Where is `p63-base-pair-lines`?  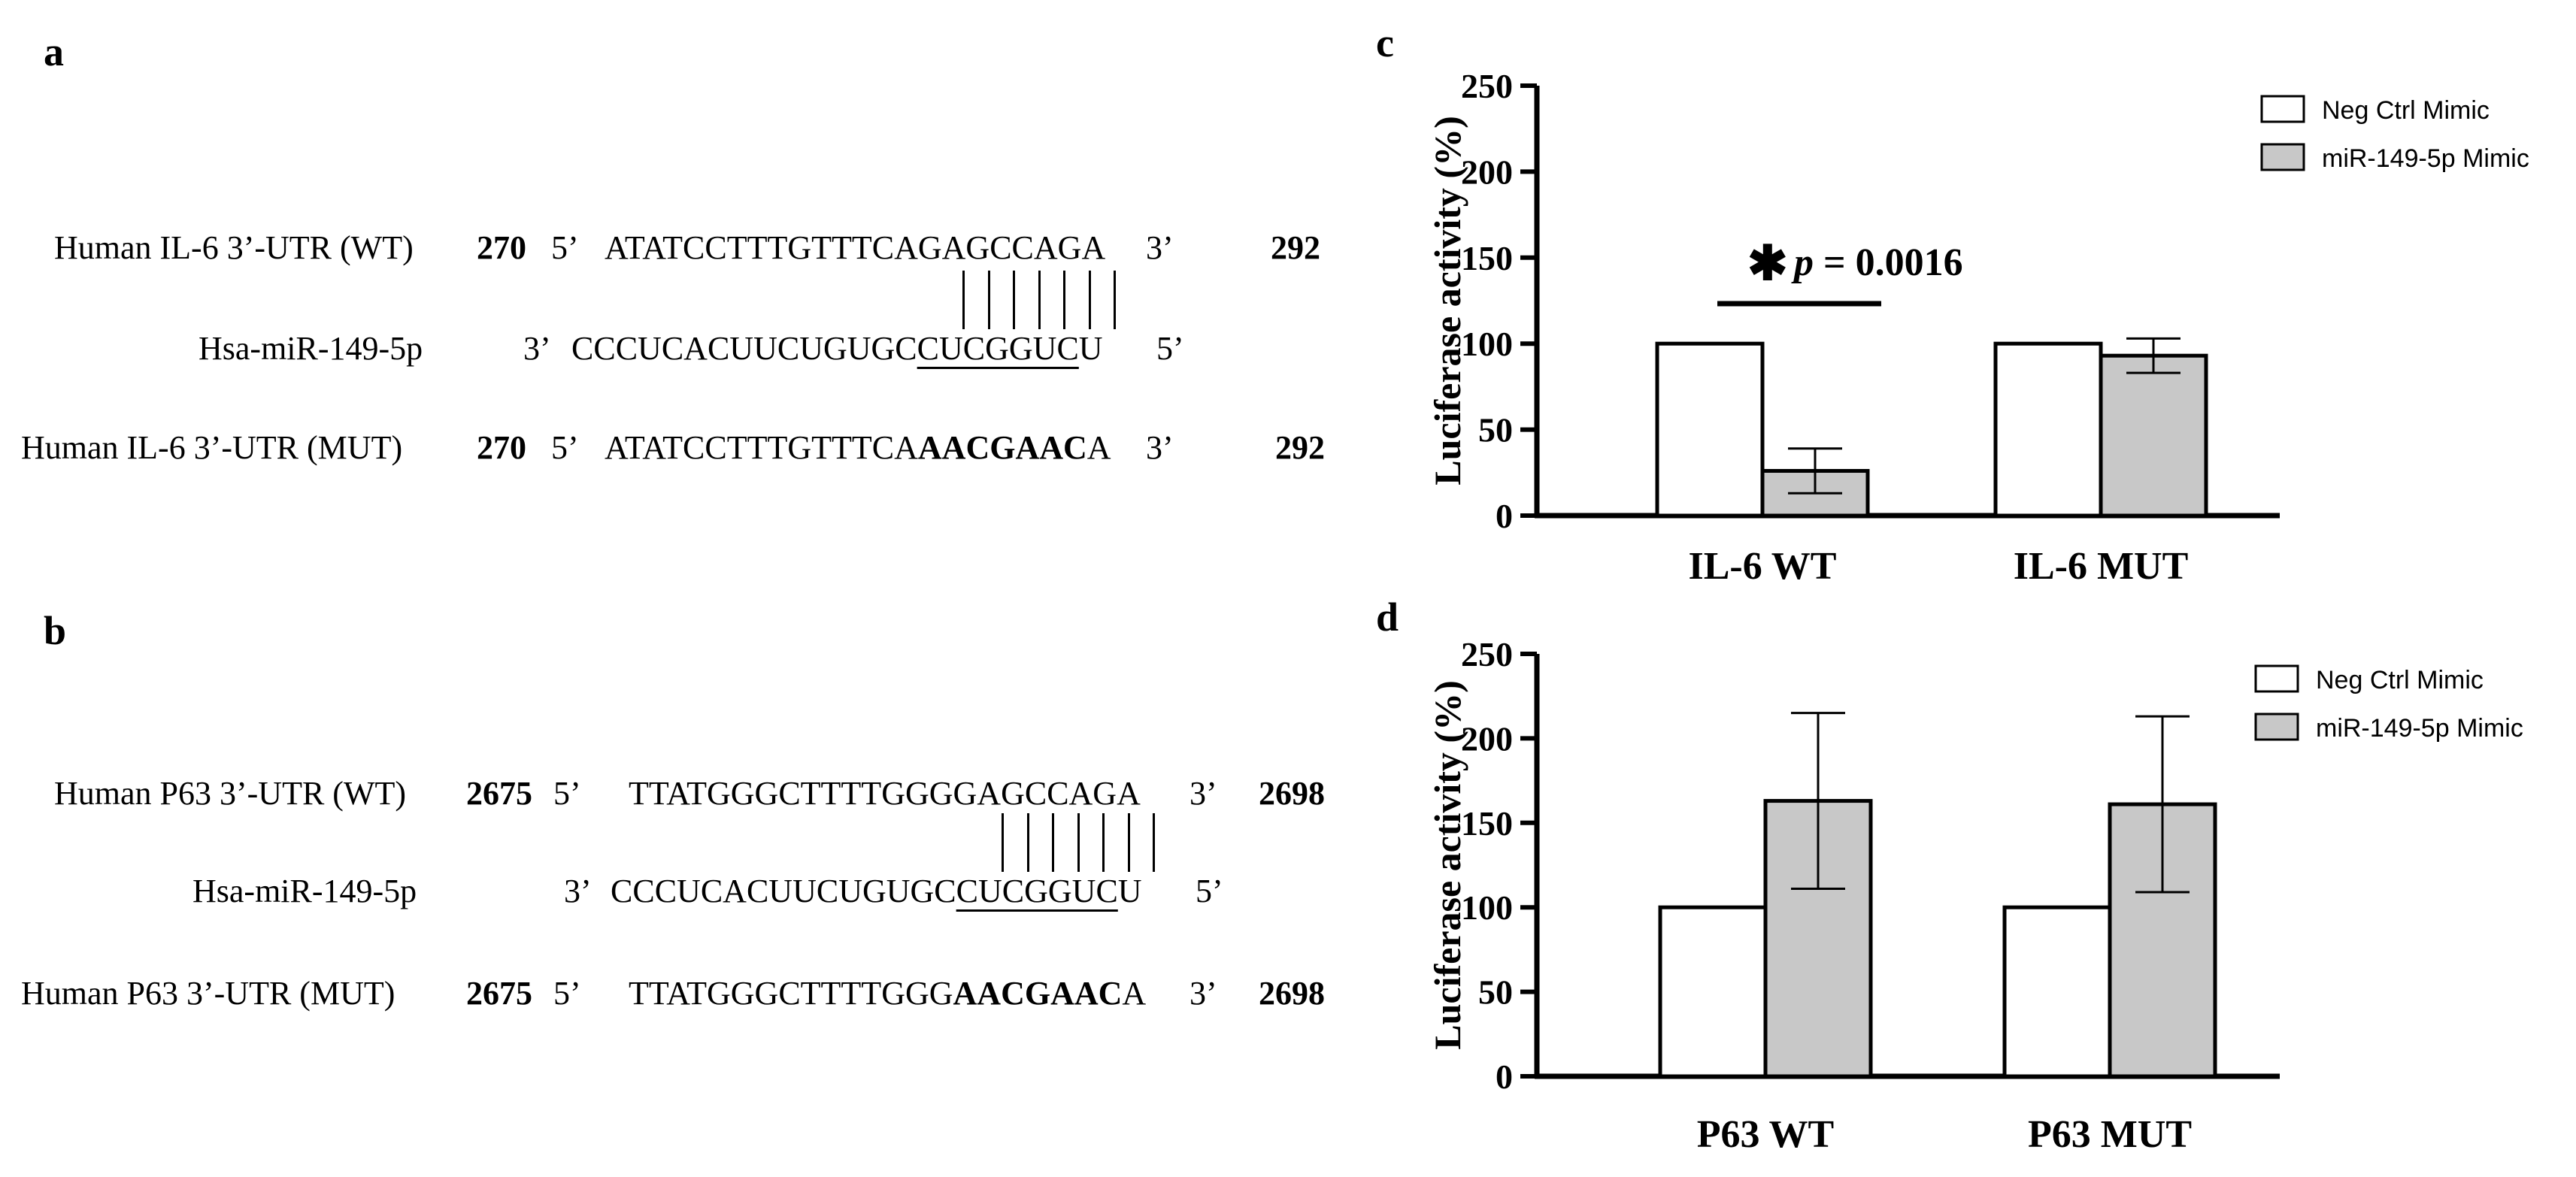
p63-base-pair-lines is located at coordinates (1078, 842).